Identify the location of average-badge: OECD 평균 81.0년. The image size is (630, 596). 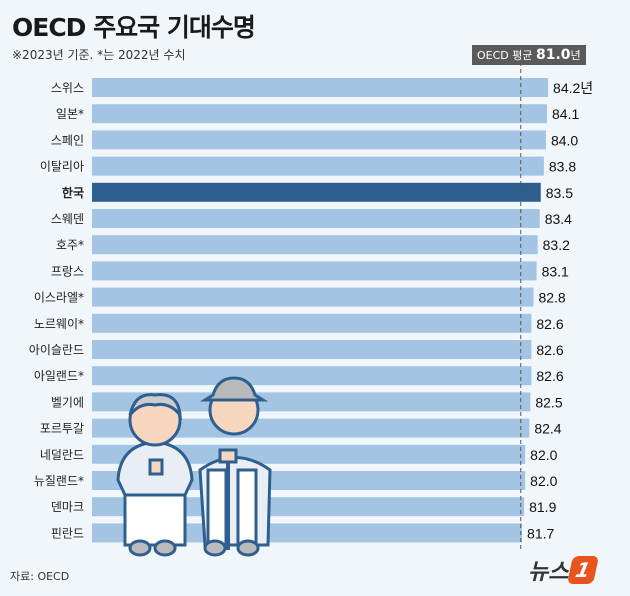
(529, 55).